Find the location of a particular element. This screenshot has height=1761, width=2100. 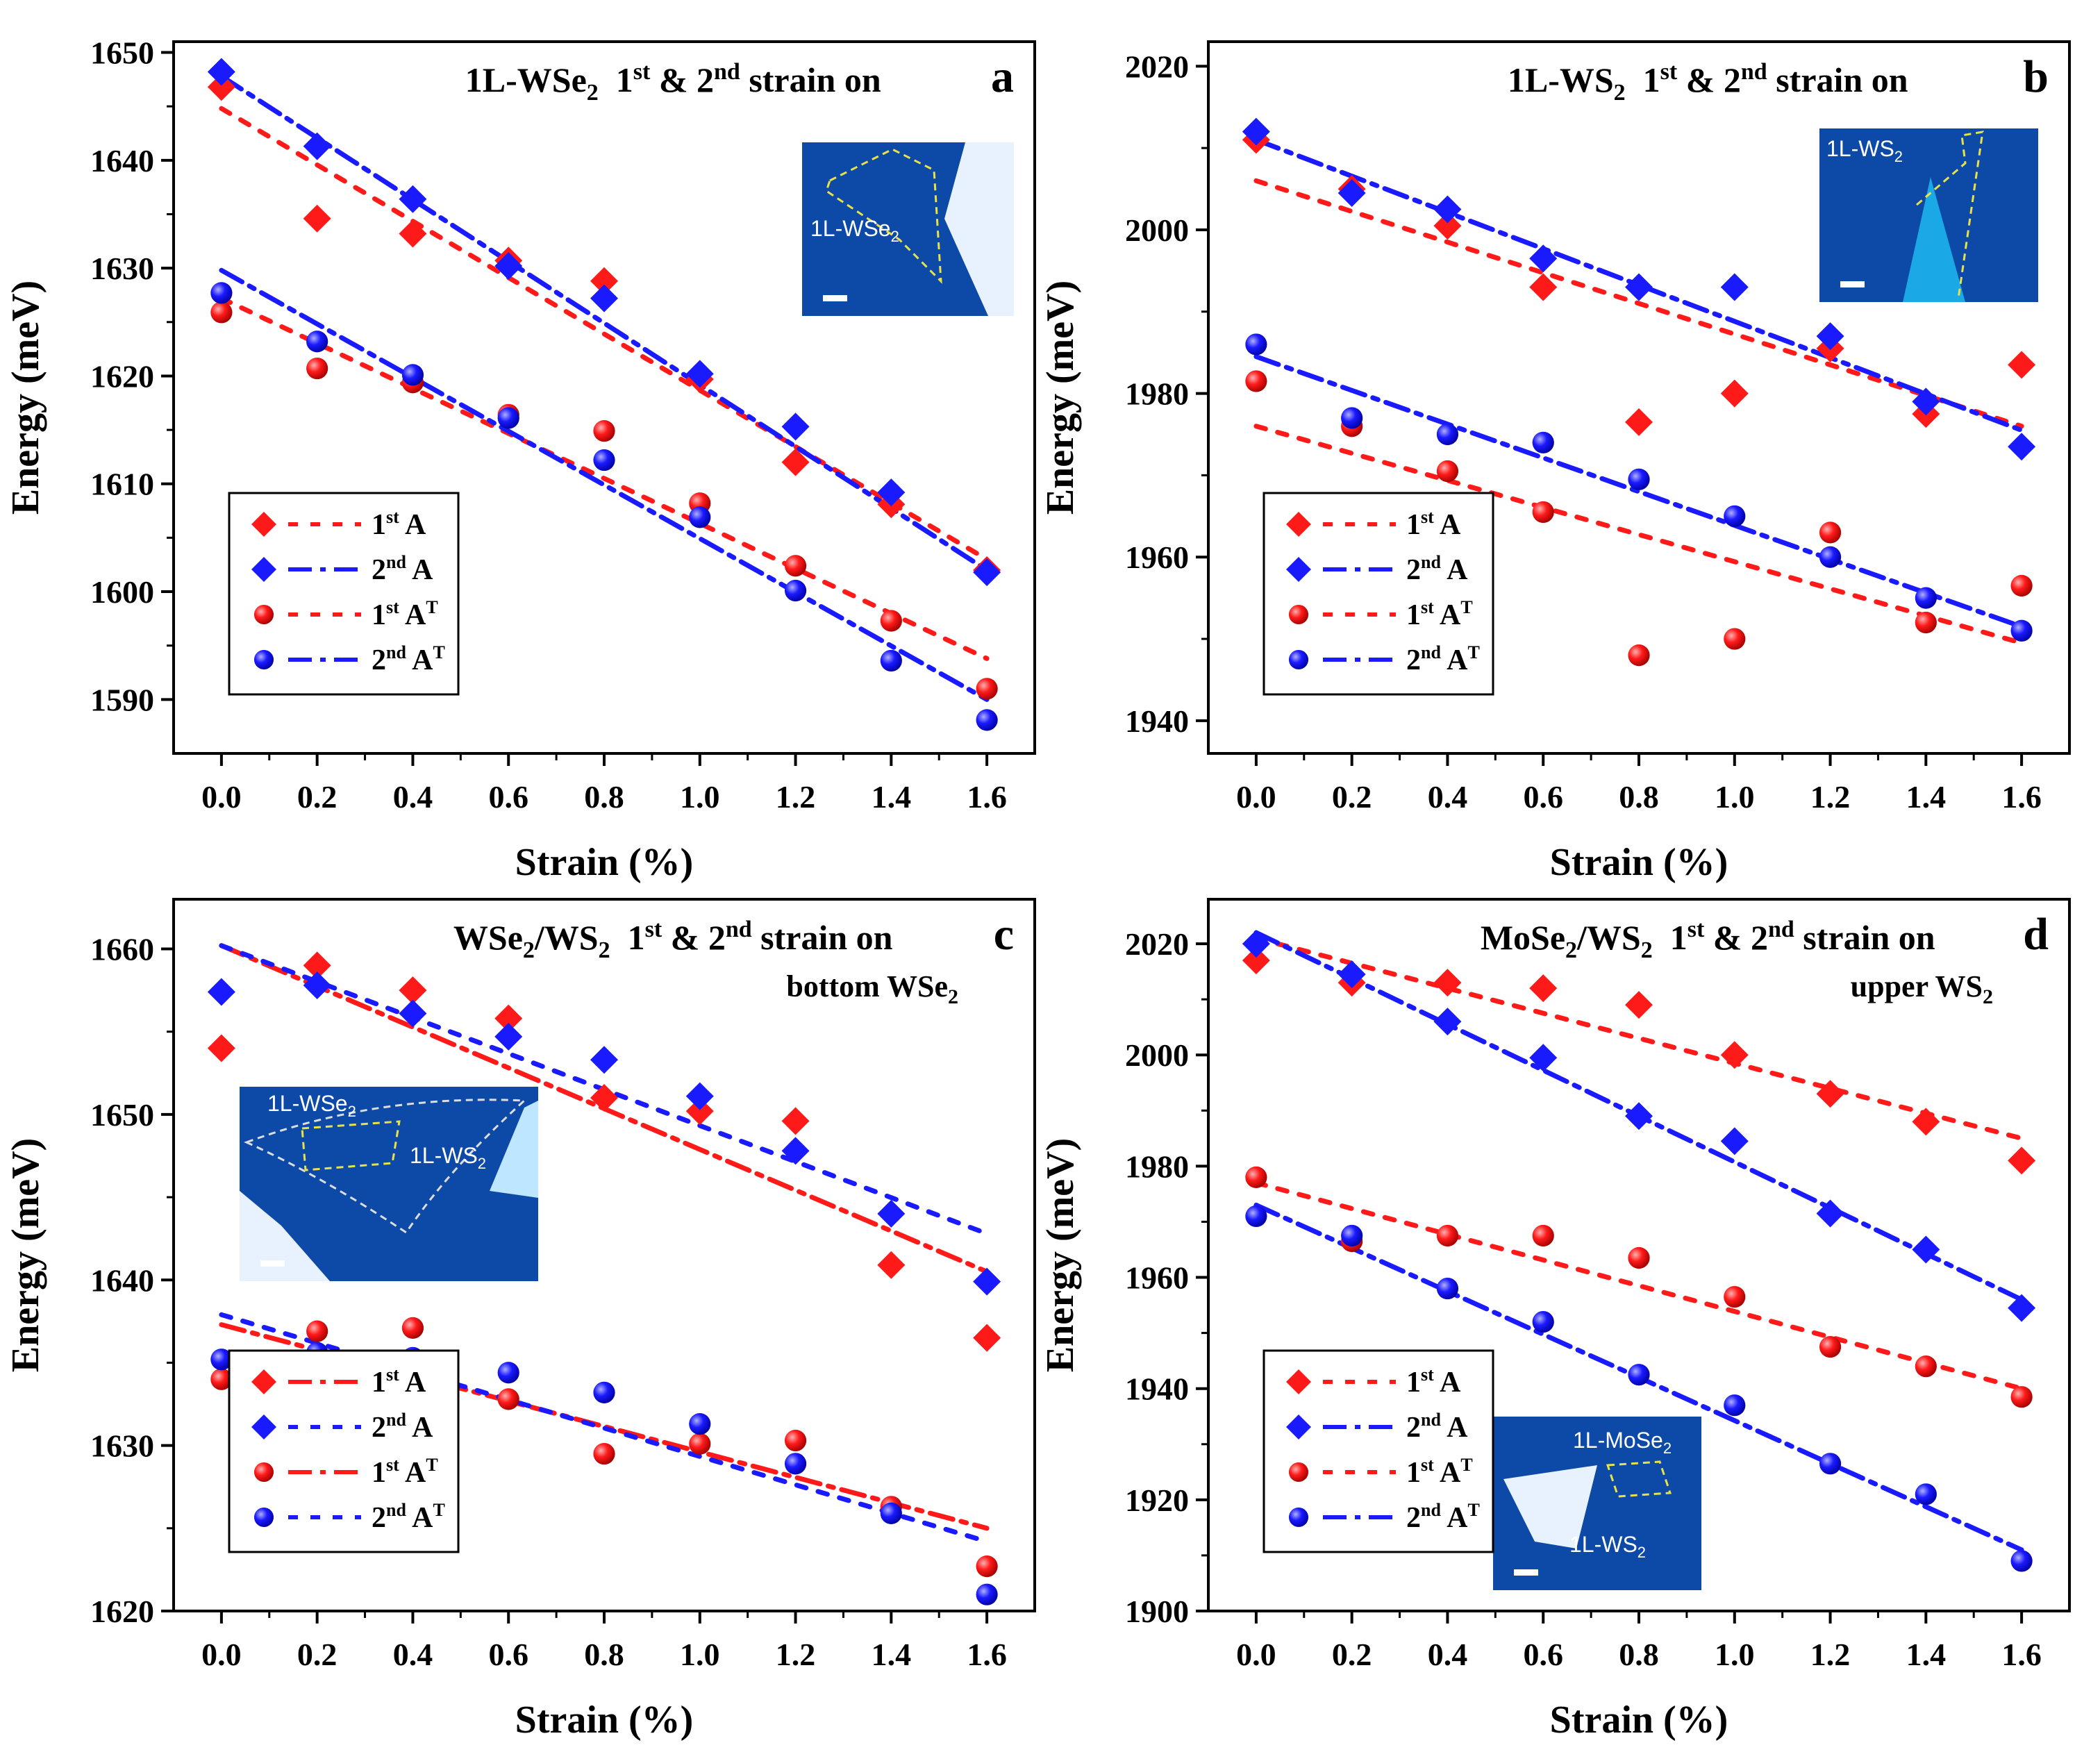

legend-label: 1st AT is located at coordinates (1439, 1472).